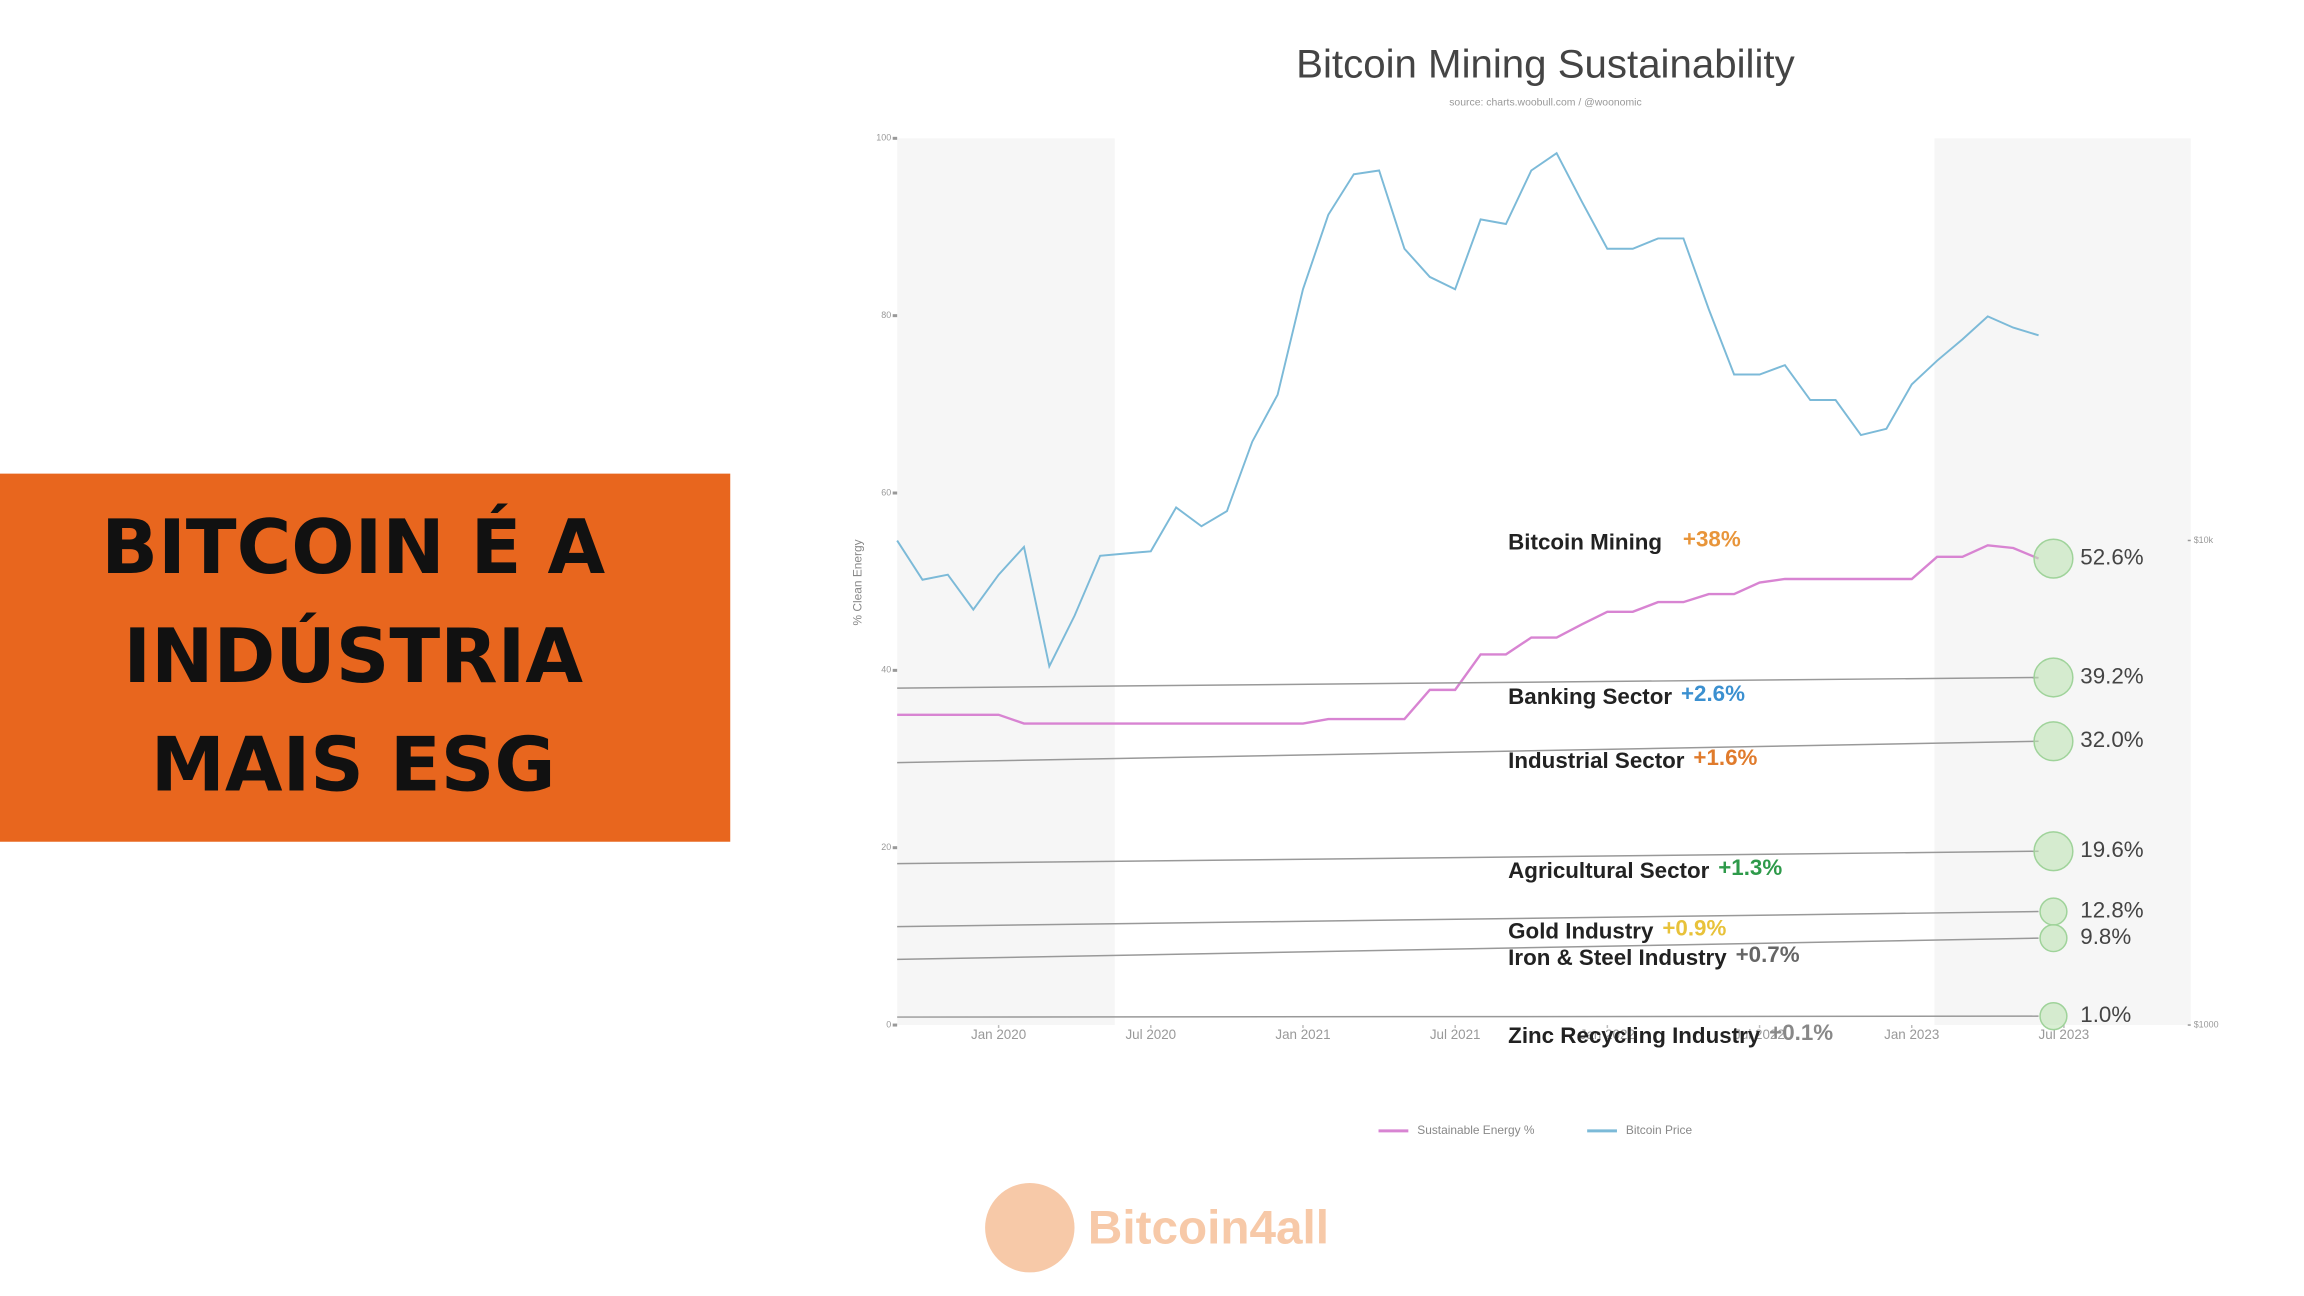 This screenshot has height=1296, width=2304. What do you see at coordinates (1545, 102) in the screenshot?
I see `chart-subtitle: source: charts.woobull.com / @woonomic` at bounding box center [1545, 102].